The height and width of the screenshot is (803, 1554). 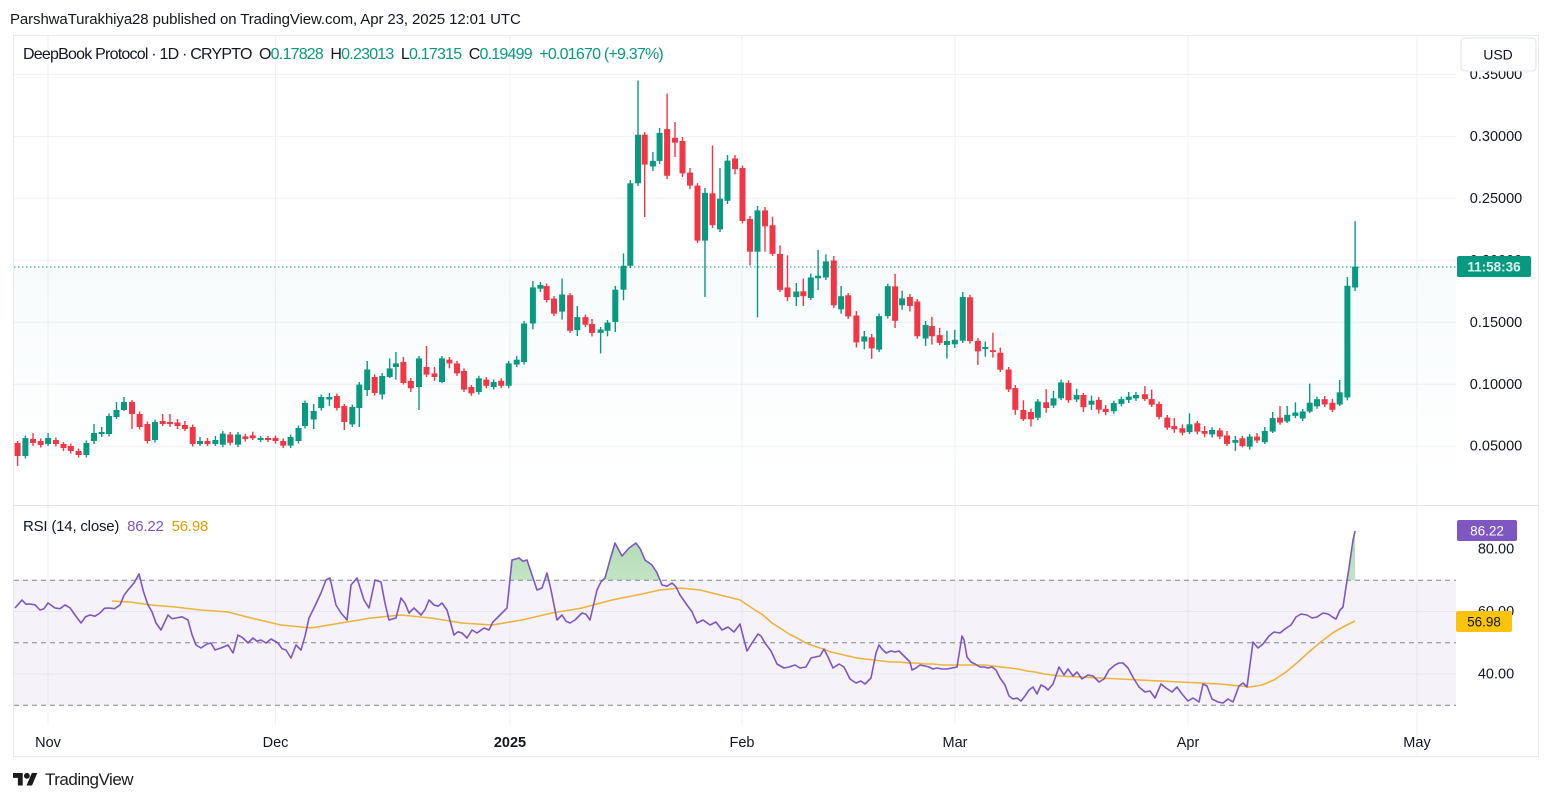 I want to click on svg-text: 40.00, so click(x=1496, y=675).